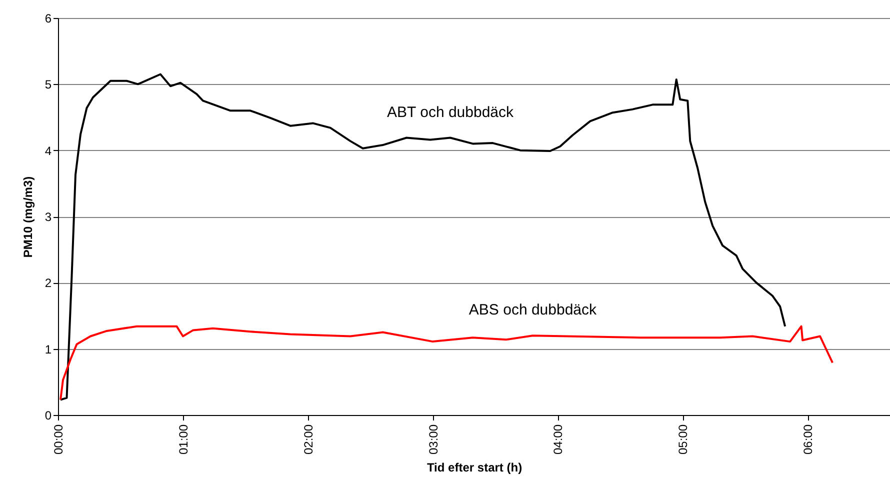 The image size is (890, 491). Describe the element at coordinates (48, 151) in the screenshot. I see `y-tick-label: 4` at that location.